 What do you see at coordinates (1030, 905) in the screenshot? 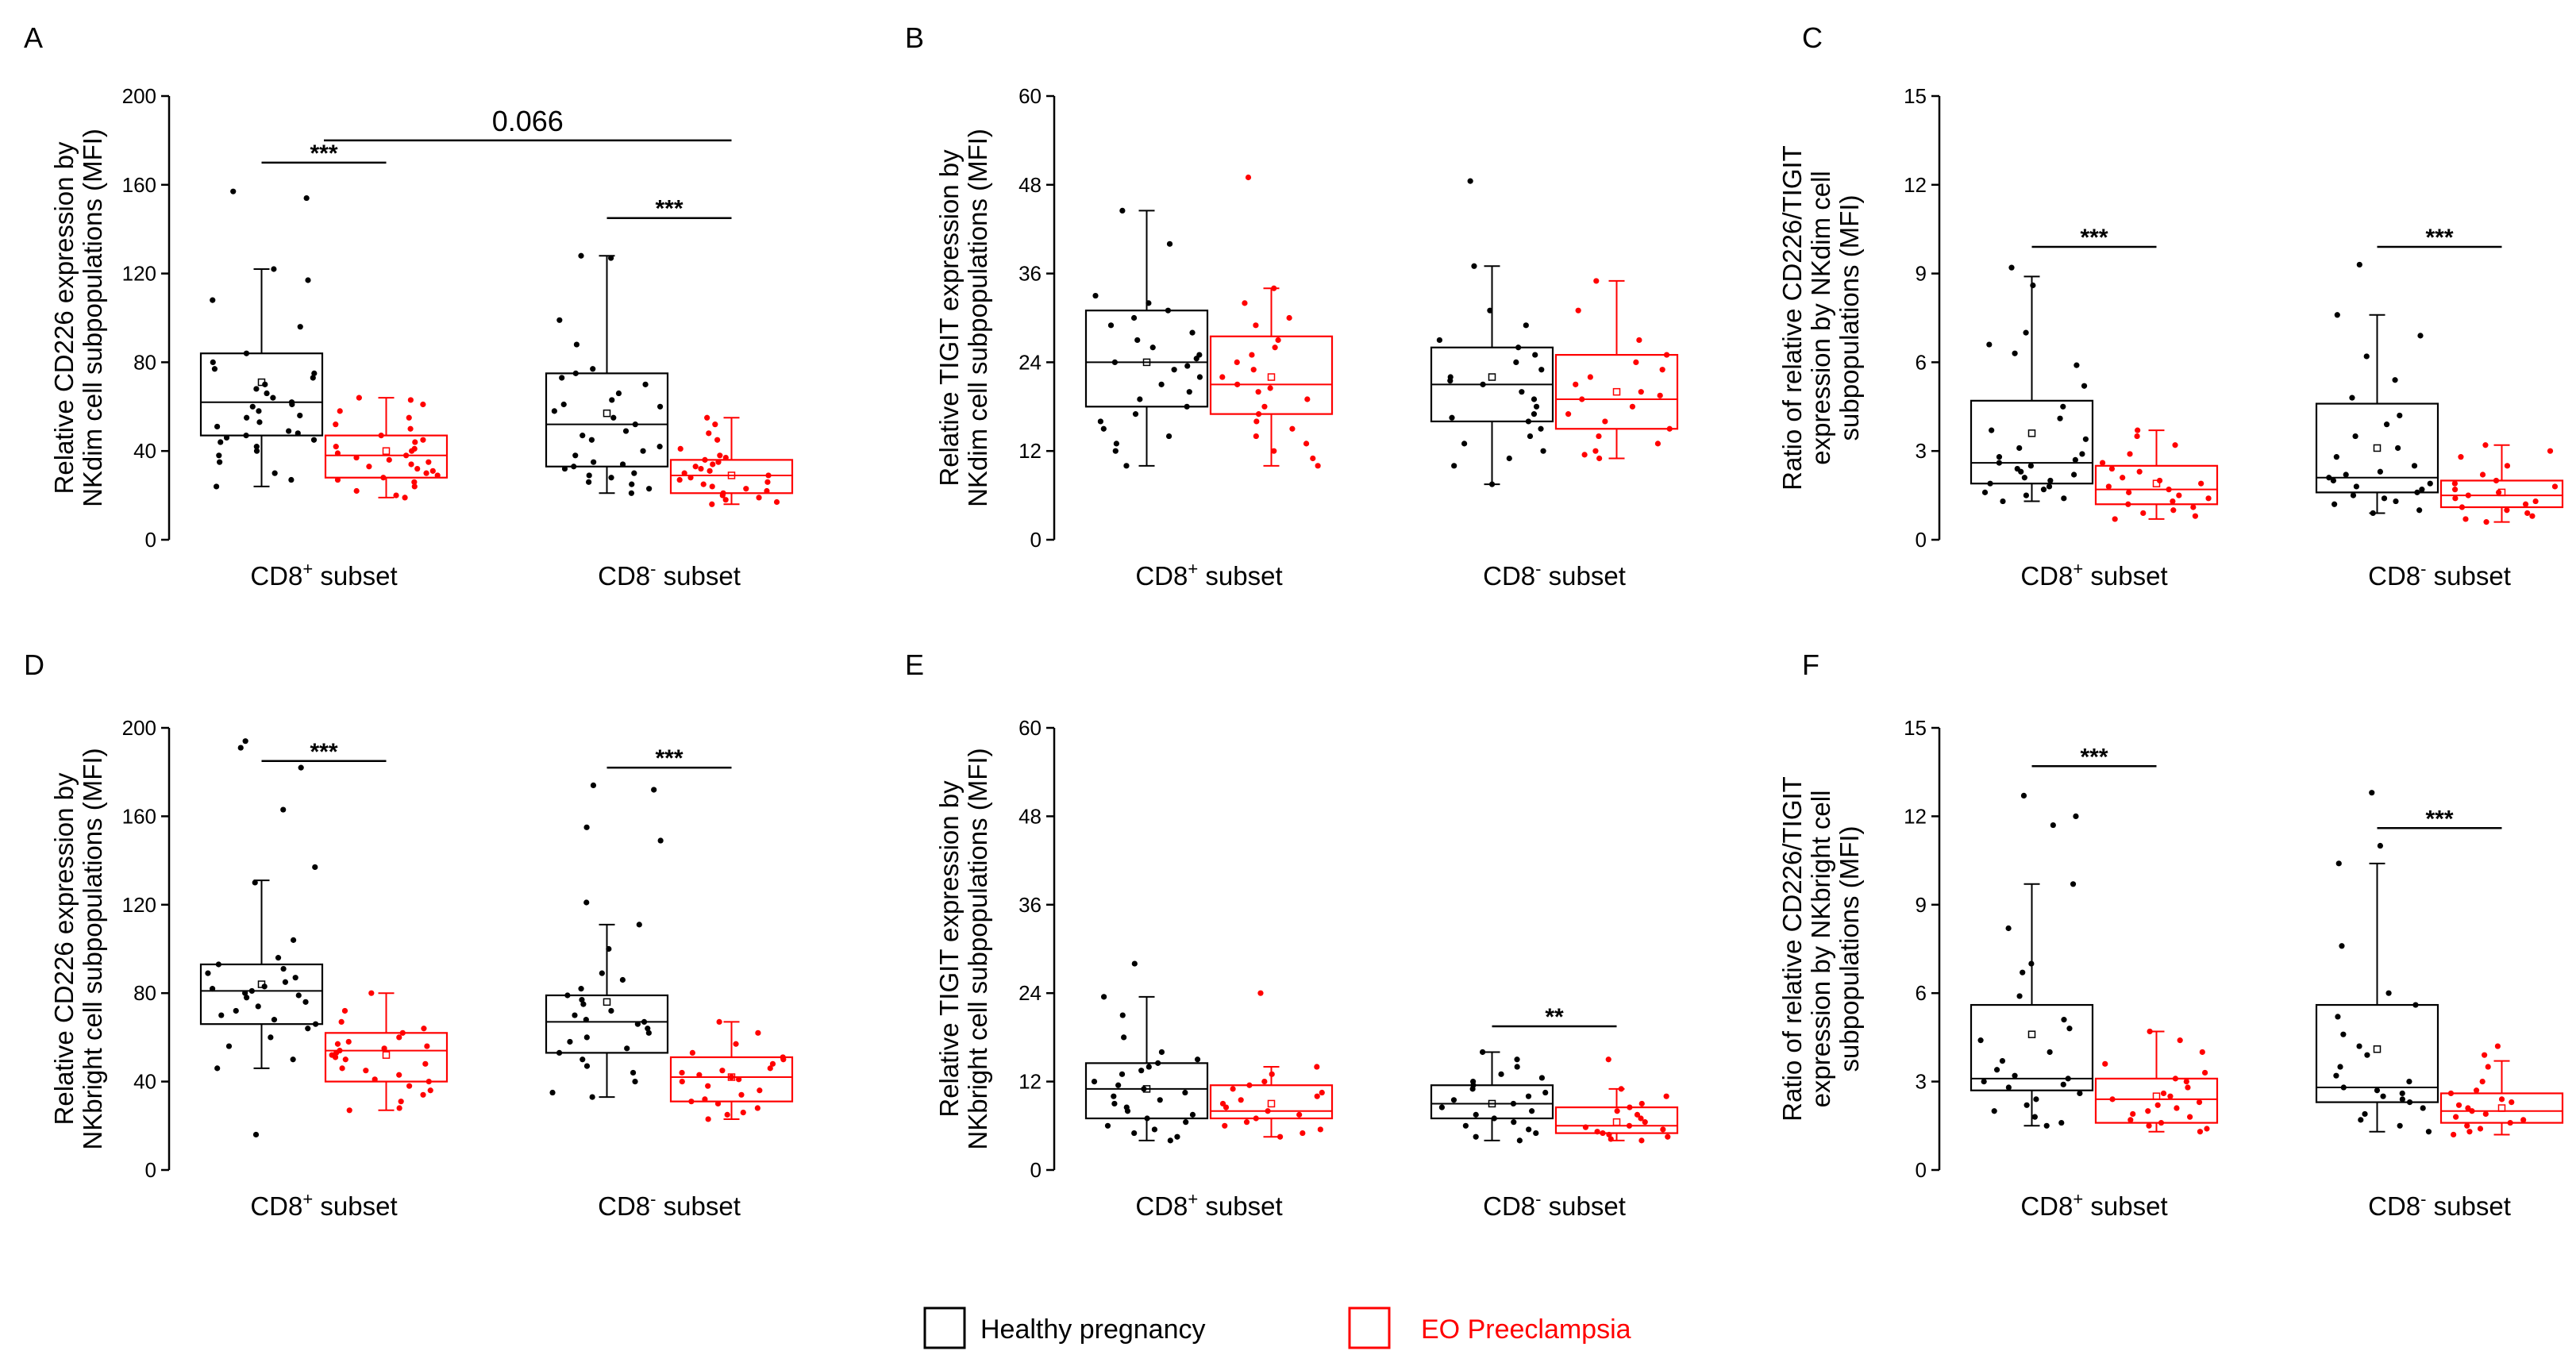
I see `y-tick-label: 36` at bounding box center [1030, 905].